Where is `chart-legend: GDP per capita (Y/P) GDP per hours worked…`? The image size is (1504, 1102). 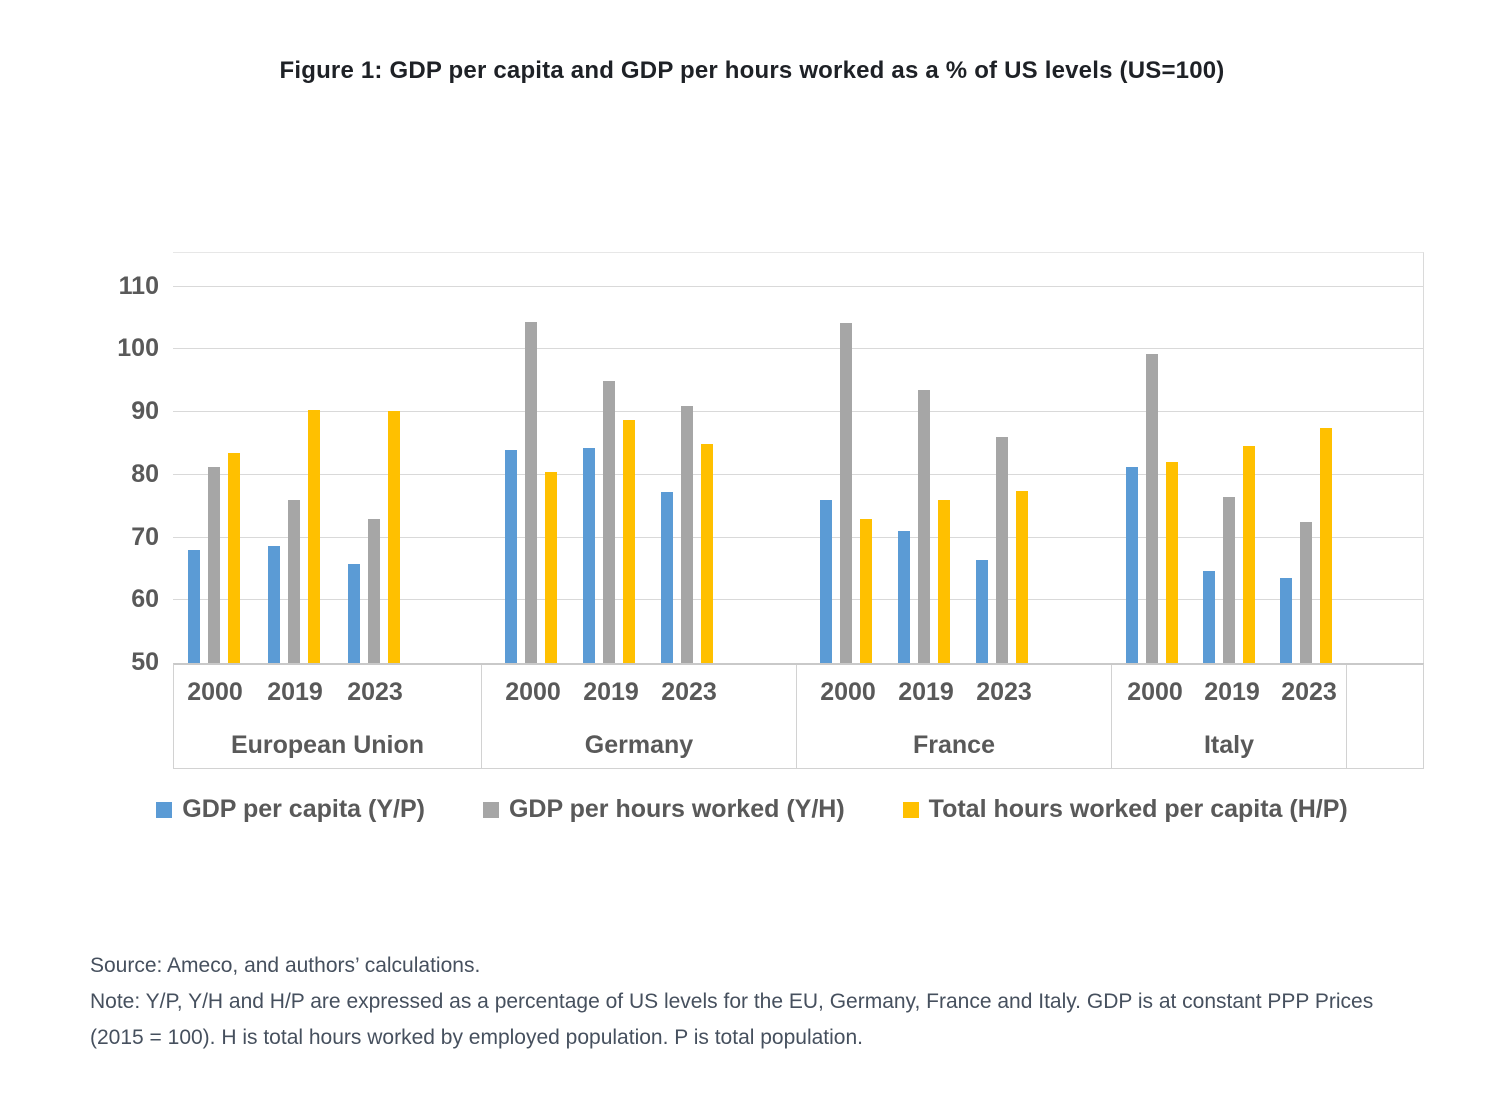 chart-legend: GDP per capita (Y/P) GDP per hours worked… is located at coordinates (752, 809).